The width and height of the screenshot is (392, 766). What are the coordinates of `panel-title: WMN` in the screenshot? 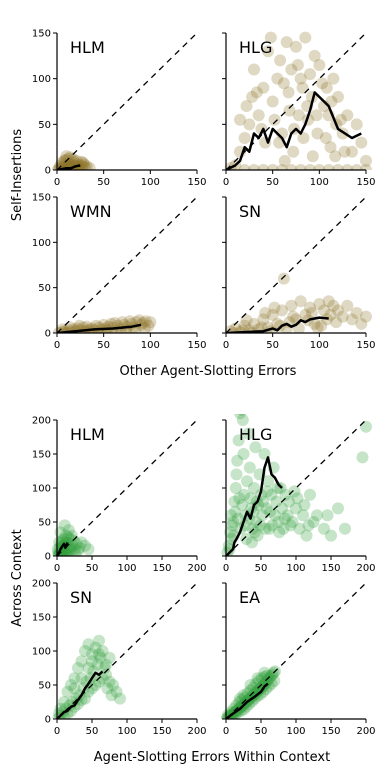 It's located at (91, 211).